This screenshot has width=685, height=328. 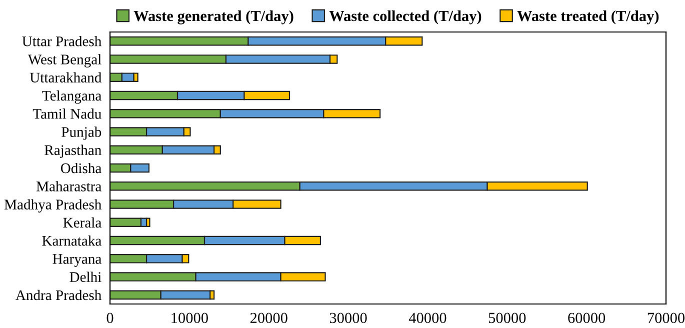 I want to click on bar, so click(x=126, y=223).